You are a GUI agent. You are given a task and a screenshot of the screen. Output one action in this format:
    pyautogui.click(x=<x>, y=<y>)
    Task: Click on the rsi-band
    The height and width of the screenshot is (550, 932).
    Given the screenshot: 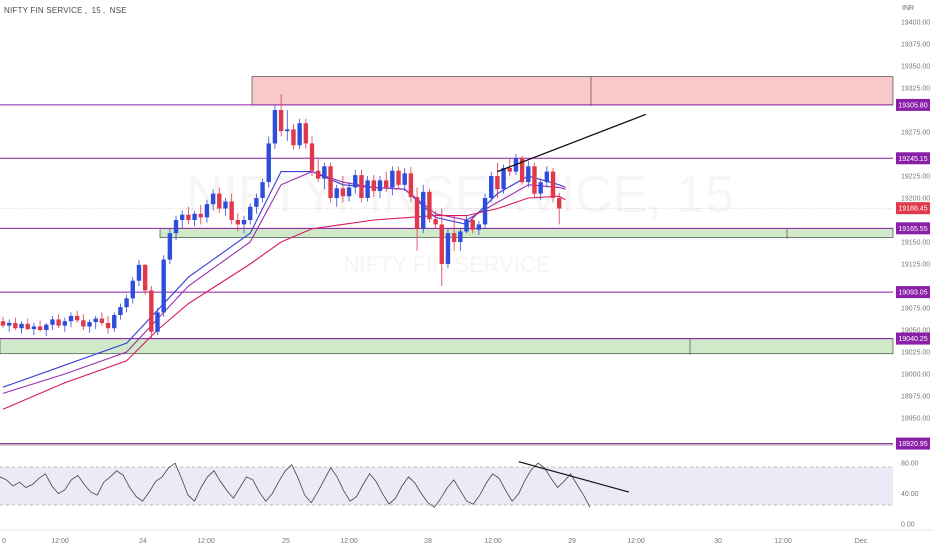 What is the action you would take?
    pyautogui.click(x=446, y=486)
    